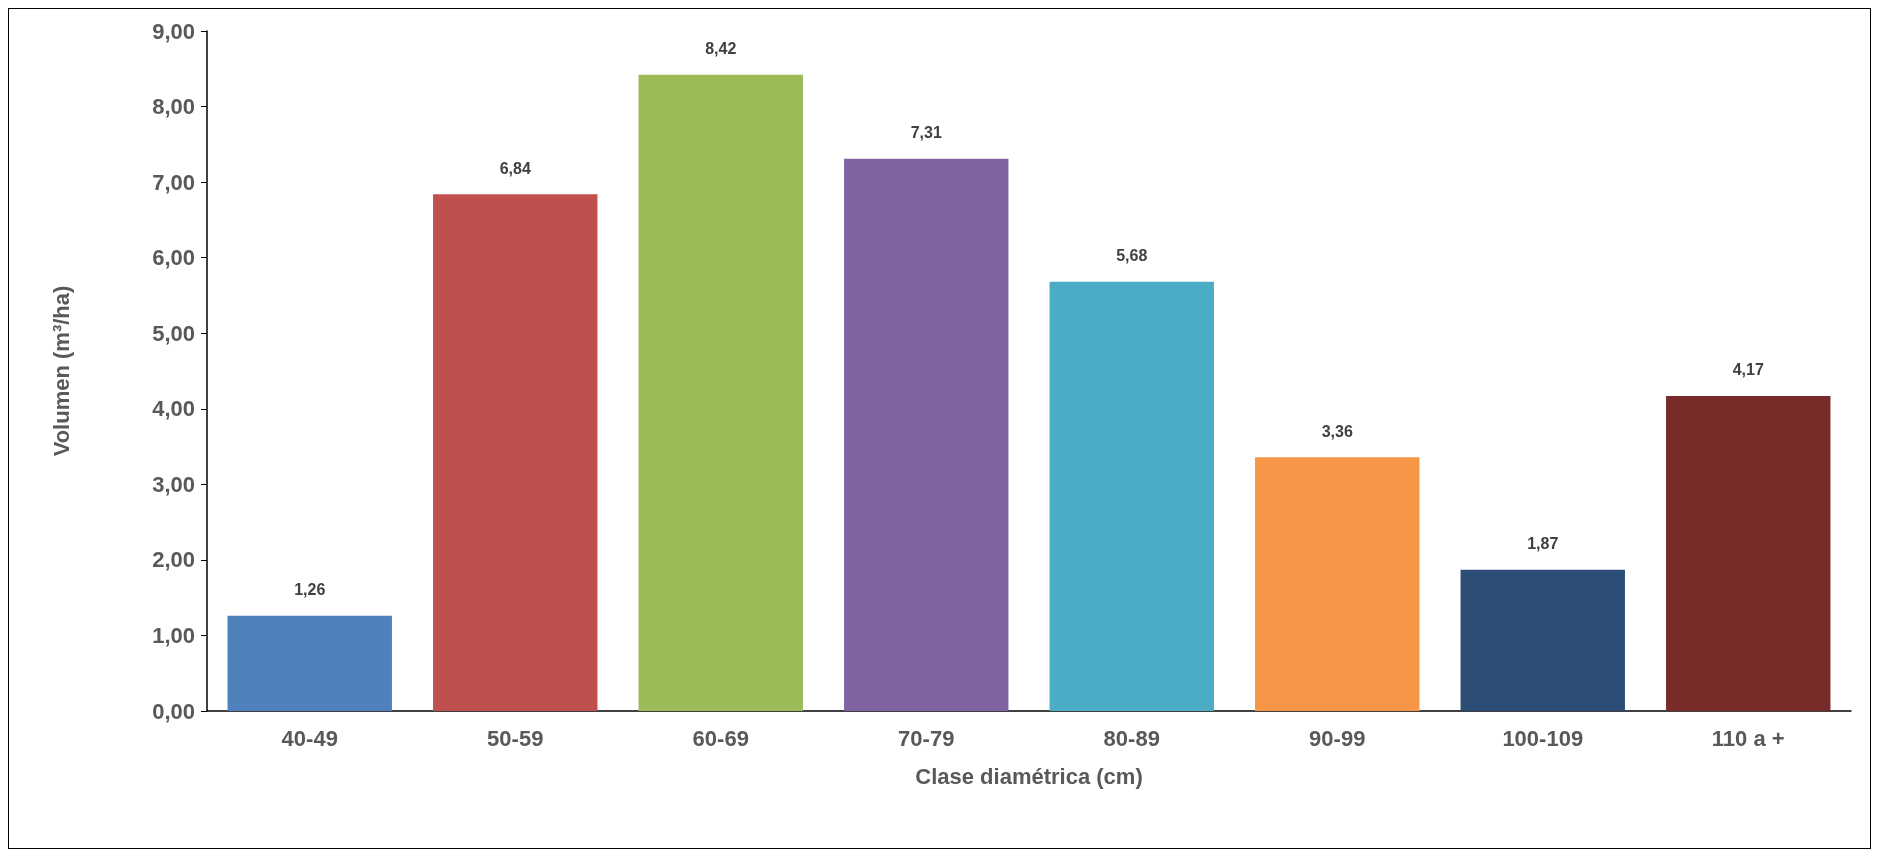 The width and height of the screenshot is (1881, 859). I want to click on y-tick-label: 7,00, so click(173, 182).